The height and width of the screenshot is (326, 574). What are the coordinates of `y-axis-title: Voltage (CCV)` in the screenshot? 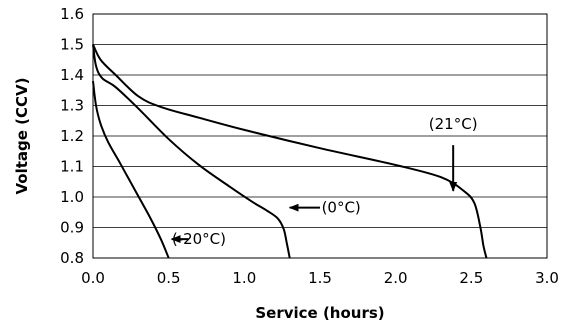 It's located at (22, 136).